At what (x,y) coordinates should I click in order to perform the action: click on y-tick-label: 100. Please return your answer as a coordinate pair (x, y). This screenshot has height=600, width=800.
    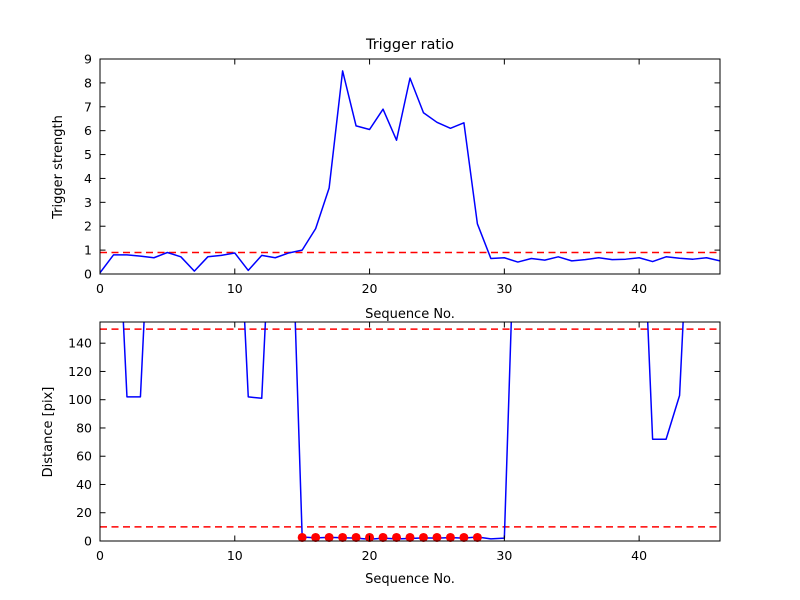
    Looking at the image, I should click on (80, 399).